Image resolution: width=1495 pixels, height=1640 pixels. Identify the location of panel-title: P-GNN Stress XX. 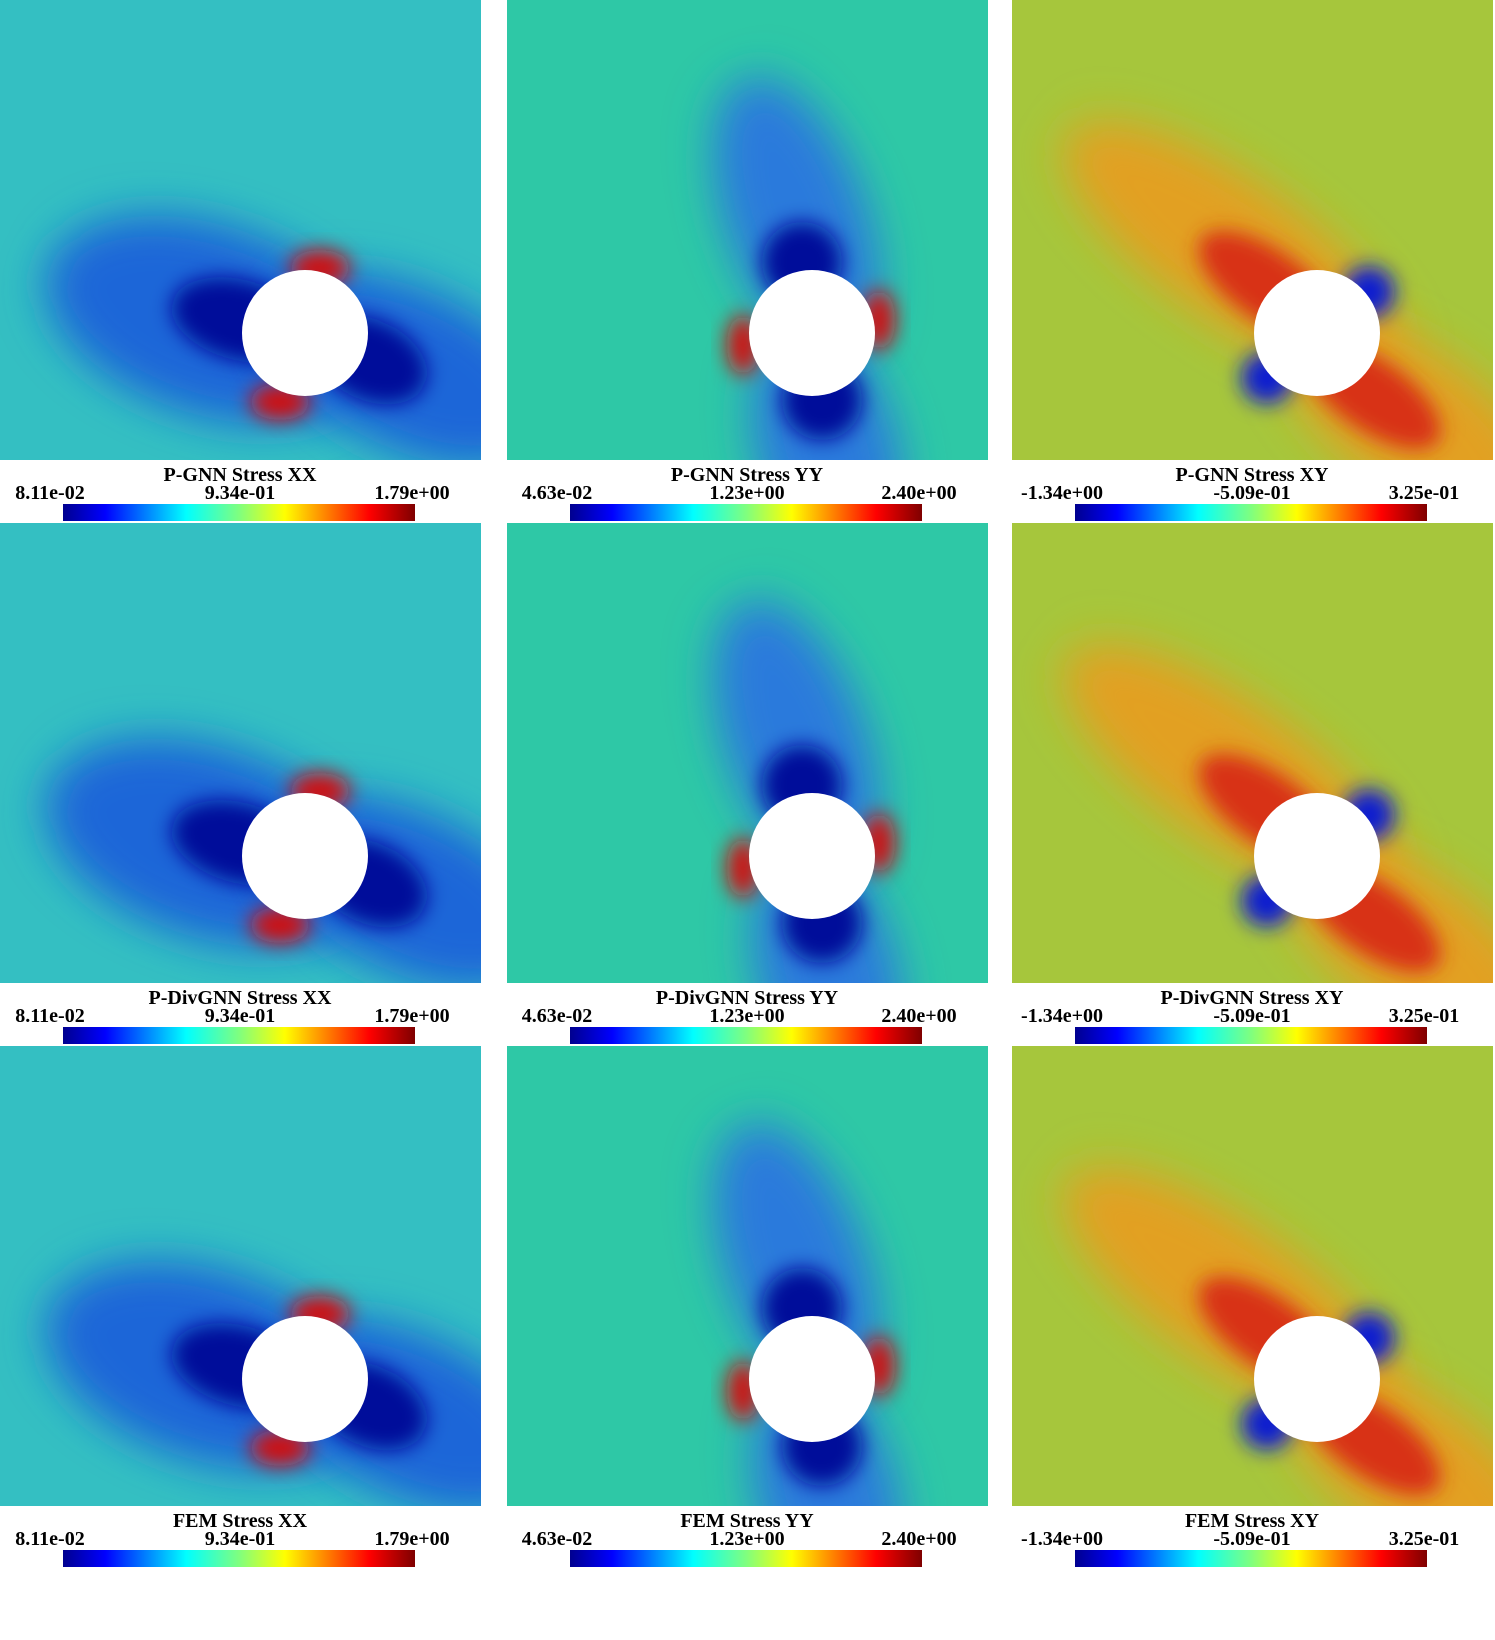
(241, 475).